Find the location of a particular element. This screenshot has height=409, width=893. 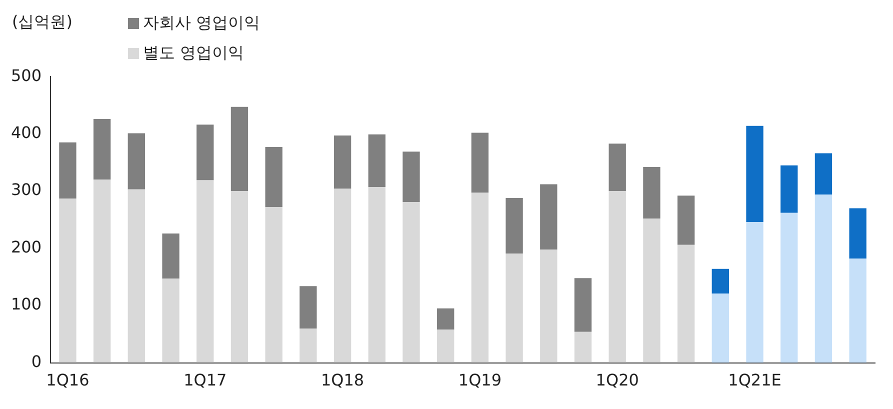

x-tick-label: 1Q18 is located at coordinates (342, 380).